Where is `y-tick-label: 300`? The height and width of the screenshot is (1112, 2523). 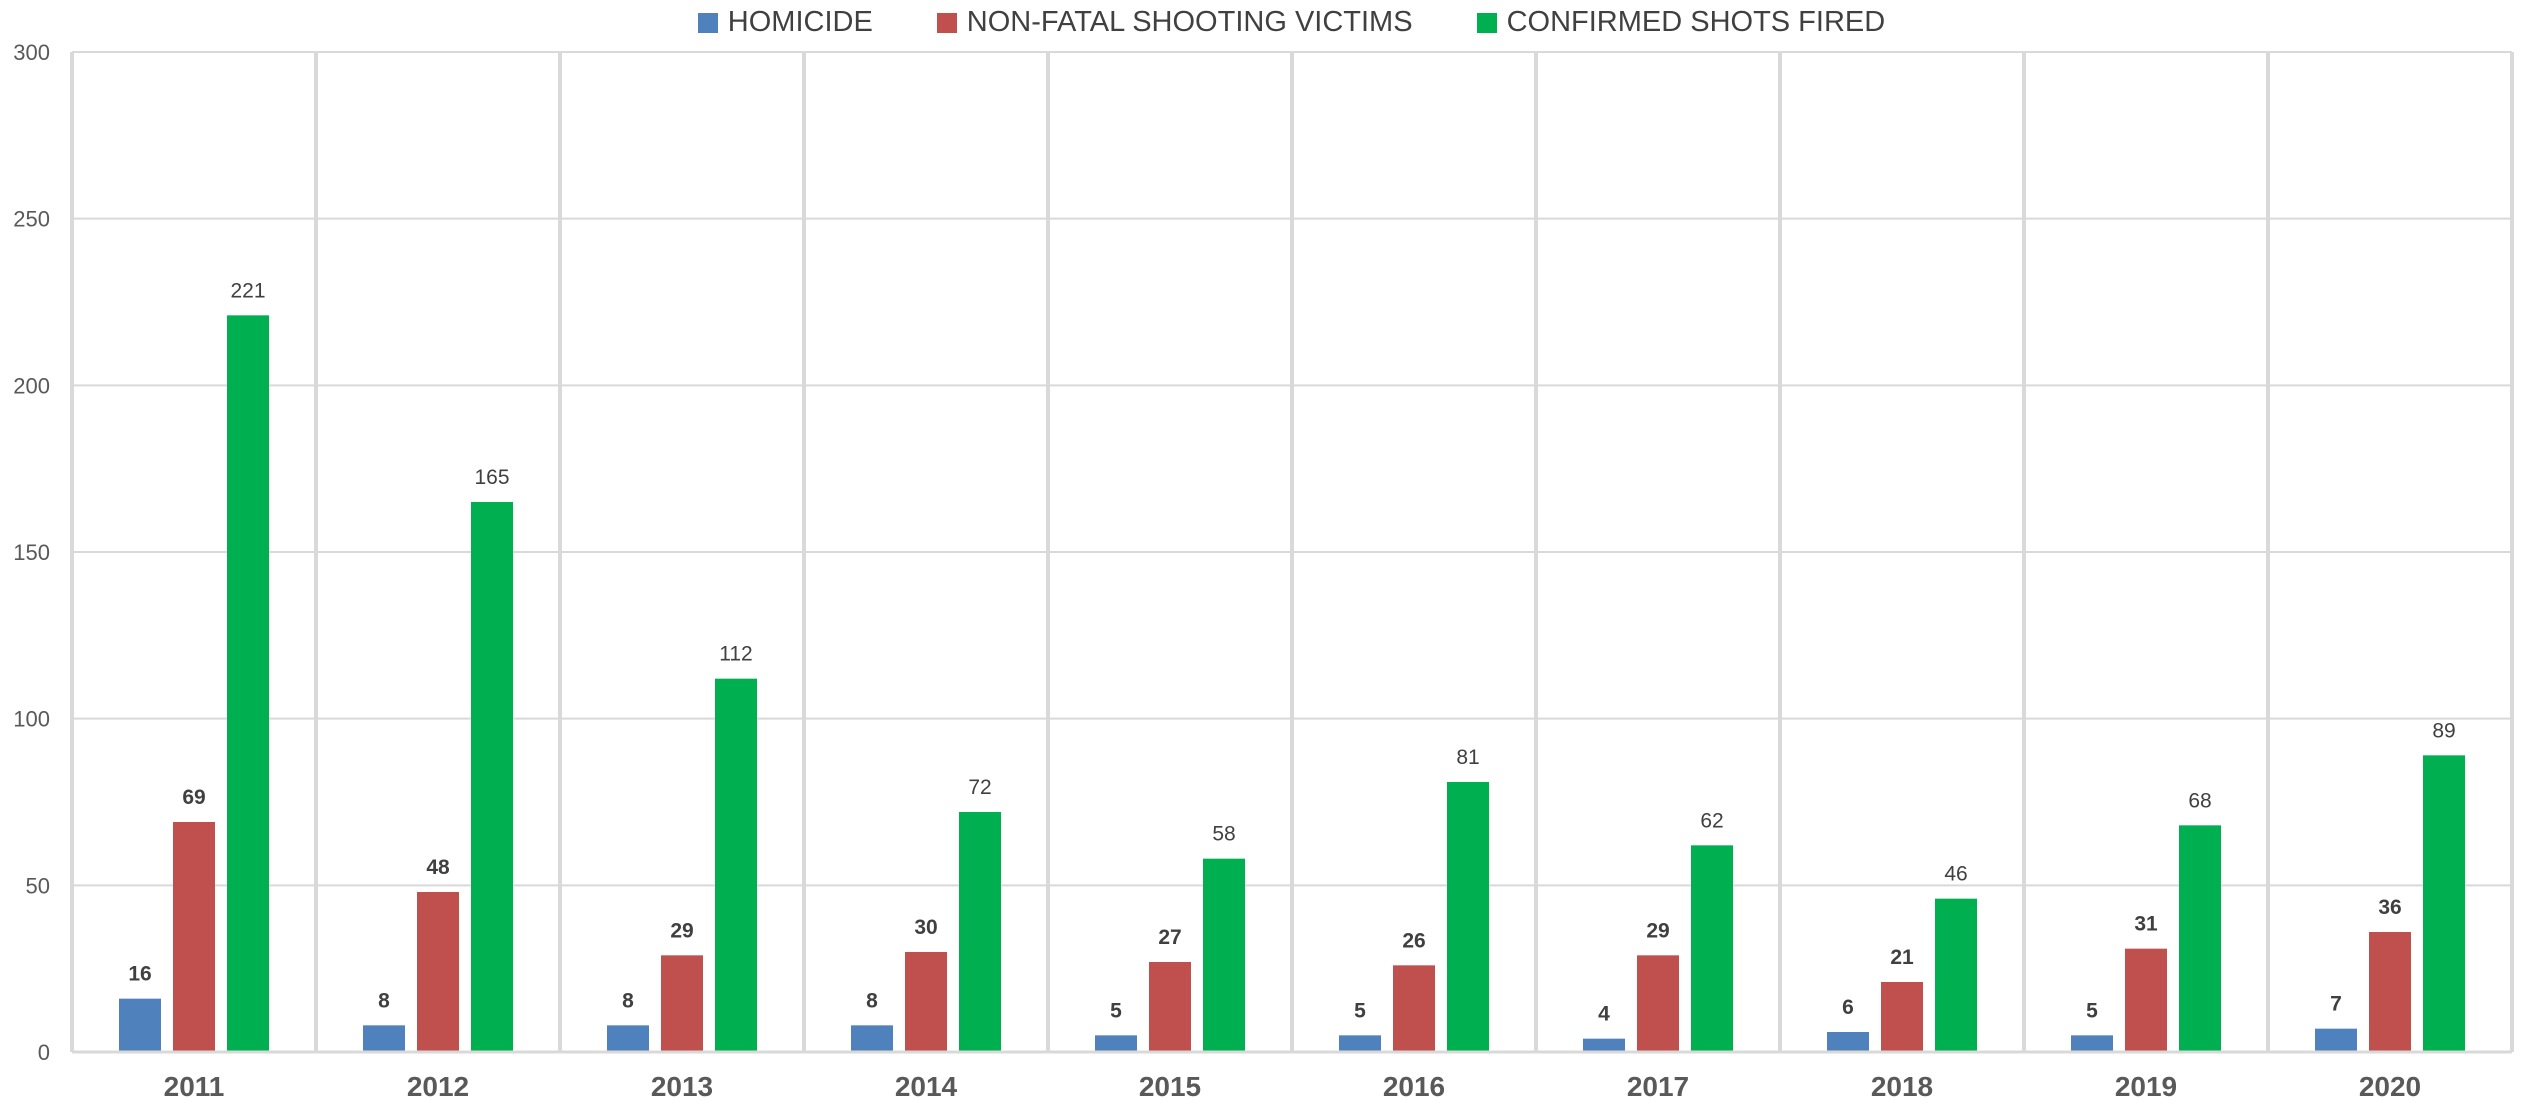
y-tick-label: 300 is located at coordinates (31, 52).